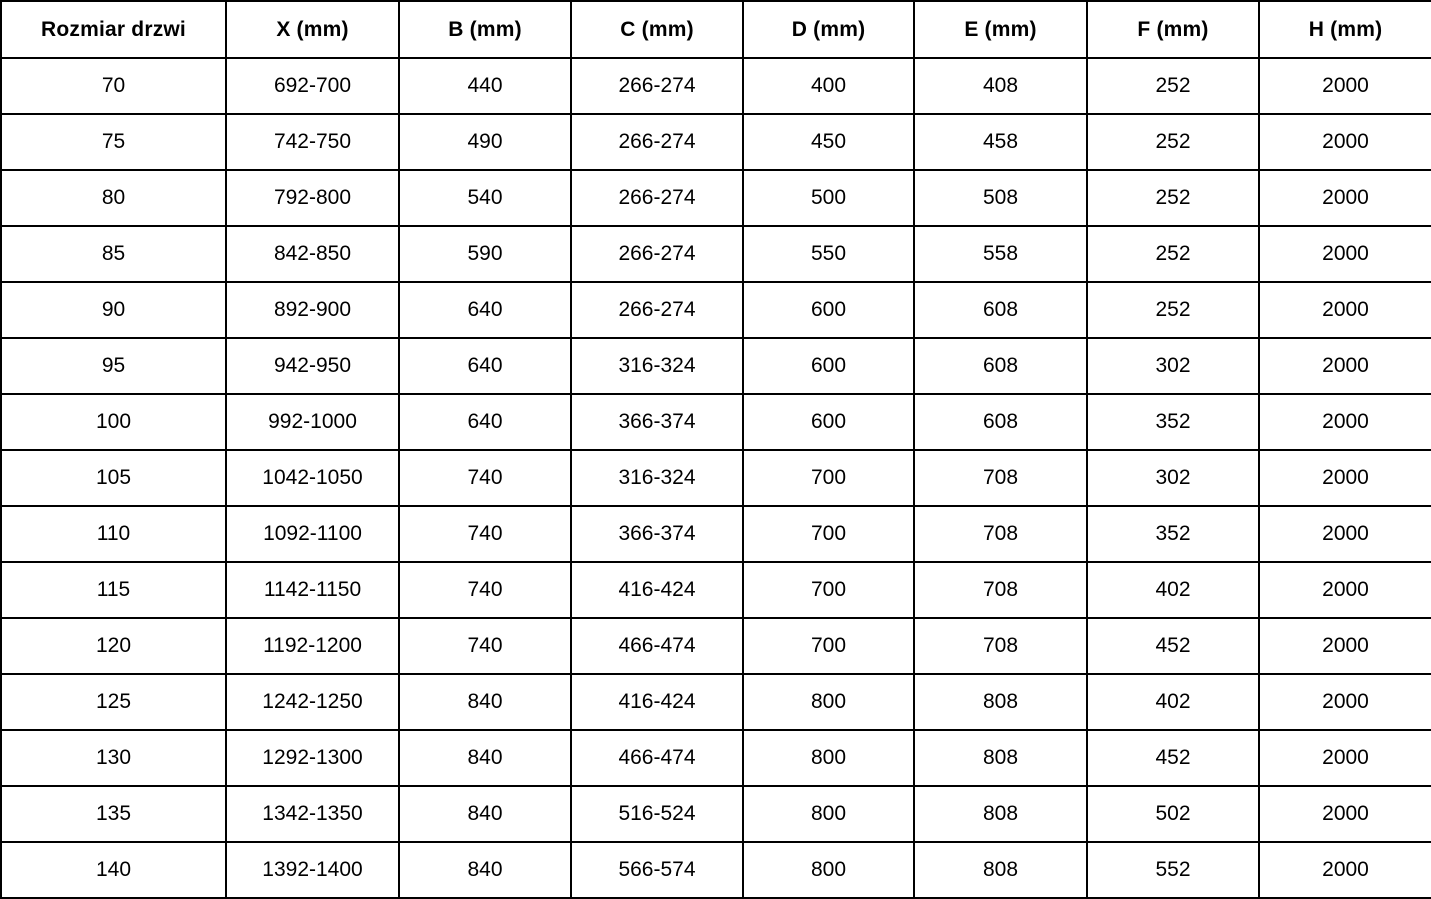  Describe the element at coordinates (485, 142) in the screenshot. I see `table-cell: 490` at that location.